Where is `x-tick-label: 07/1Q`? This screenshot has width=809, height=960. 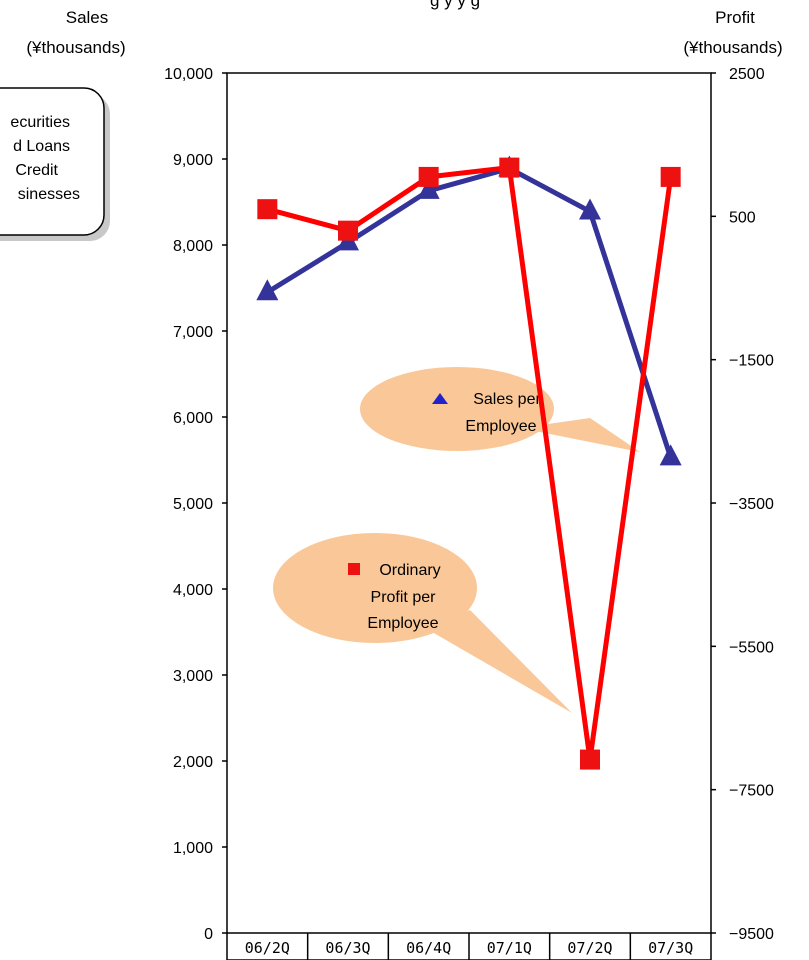 x-tick-label: 07/1Q is located at coordinates (509, 948).